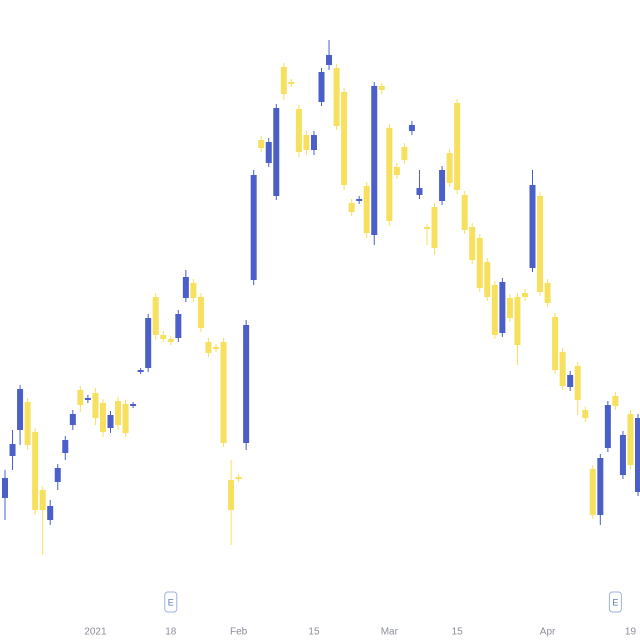 This screenshot has width=640, height=640. I want to click on x-tick-label: Apr, so click(548, 632).